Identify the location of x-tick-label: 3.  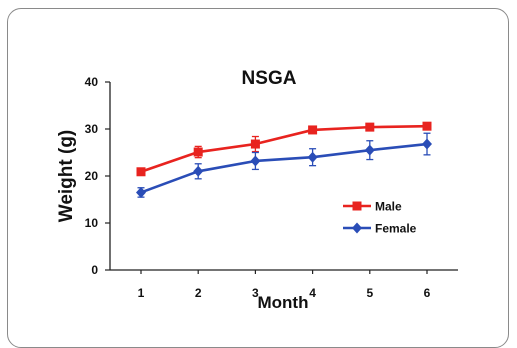
(255, 293).